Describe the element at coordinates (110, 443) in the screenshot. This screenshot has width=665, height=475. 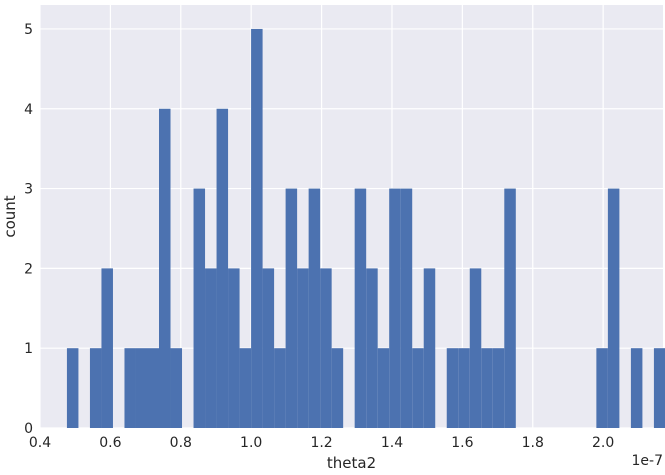
I see `x-tick-label: 0.6` at that location.